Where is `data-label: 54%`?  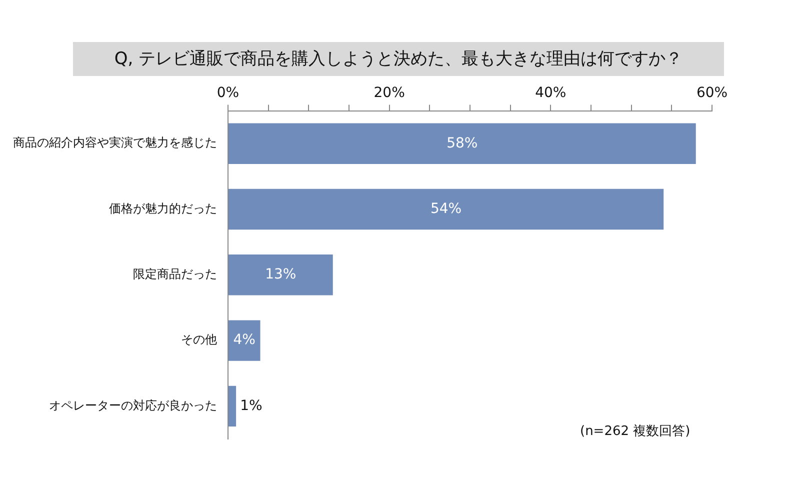 data-label: 54% is located at coordinates (446, 208).